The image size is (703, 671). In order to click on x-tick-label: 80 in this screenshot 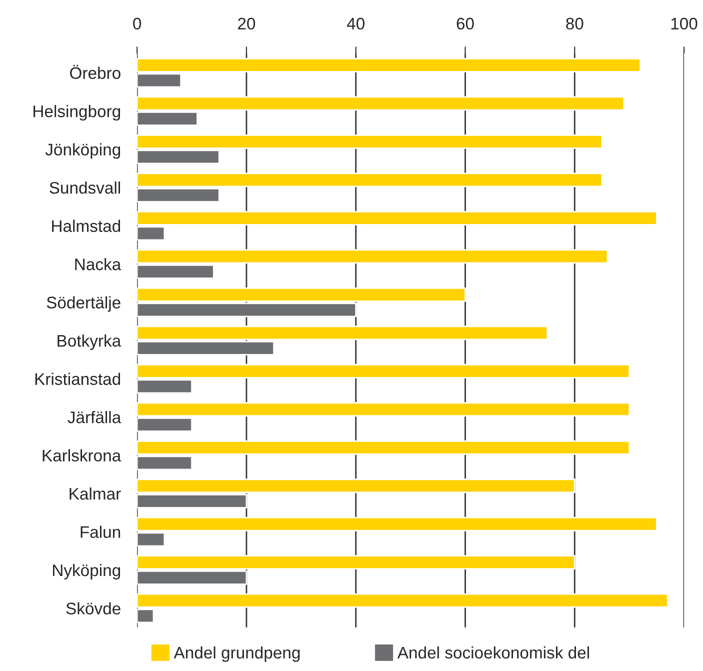, I will do `click(575, 24)`.